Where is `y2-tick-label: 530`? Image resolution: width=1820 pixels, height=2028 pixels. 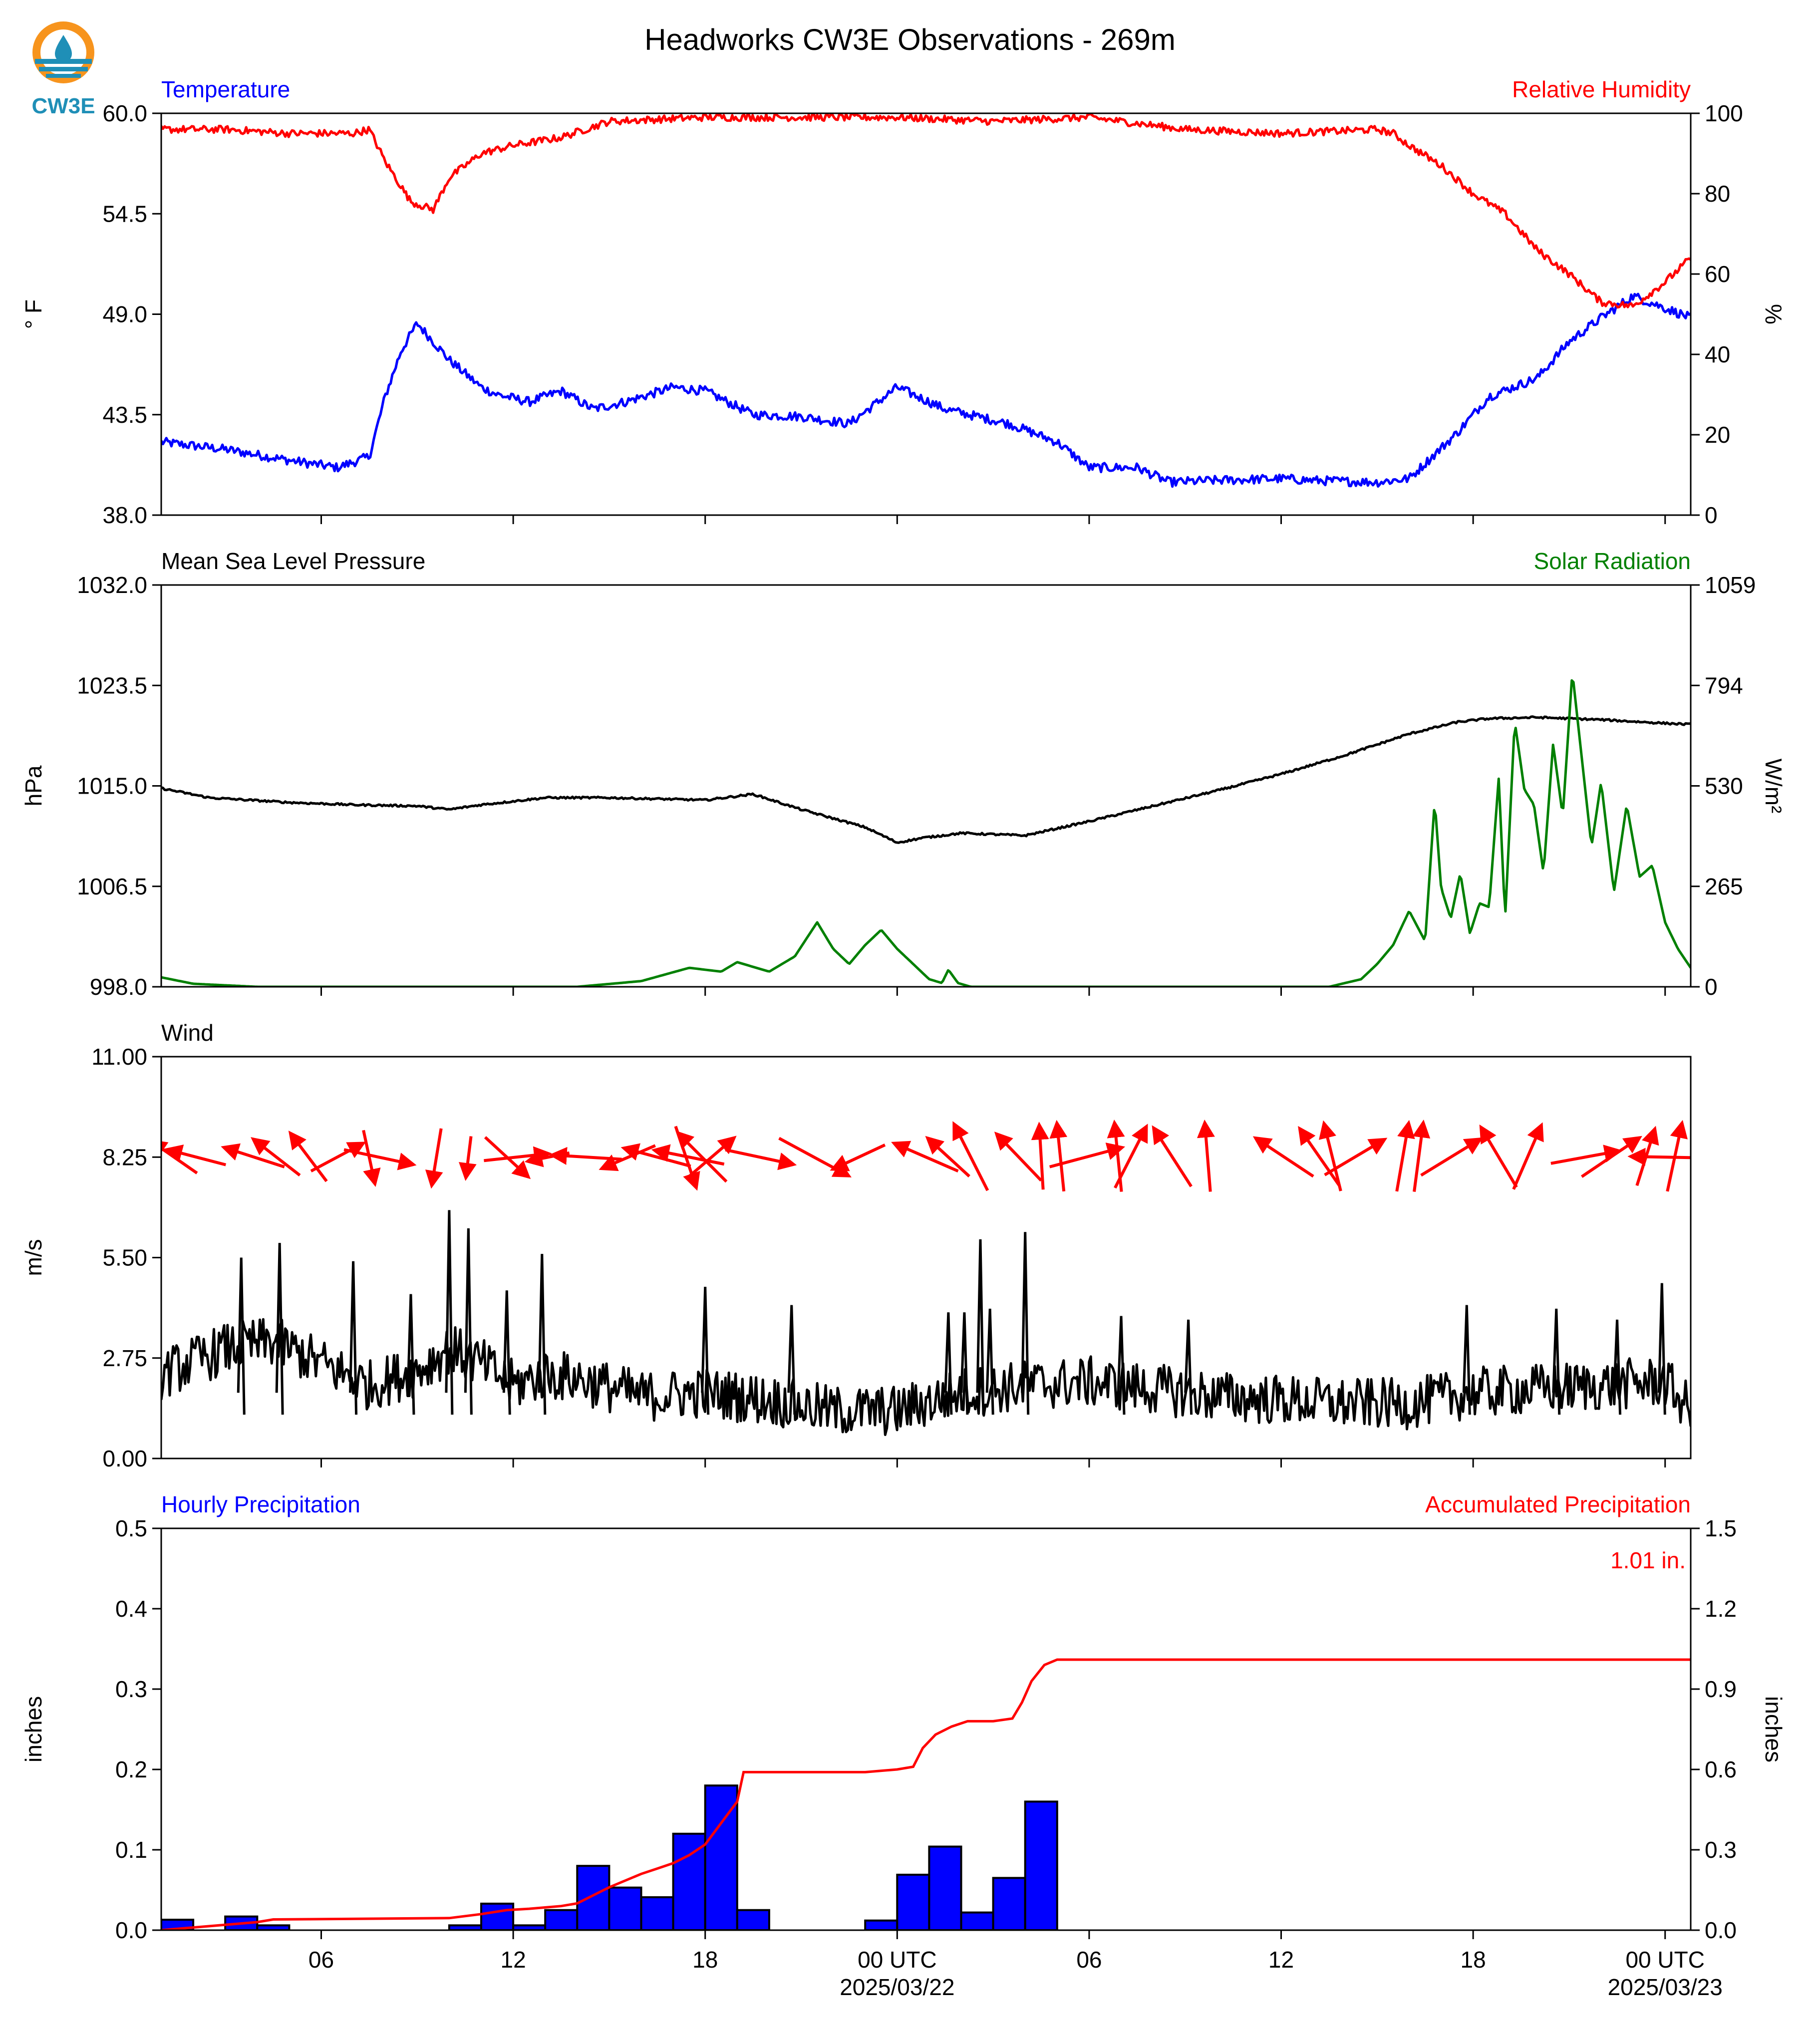
y2-tick-label: 530 is located at coordinates (1724, 786).